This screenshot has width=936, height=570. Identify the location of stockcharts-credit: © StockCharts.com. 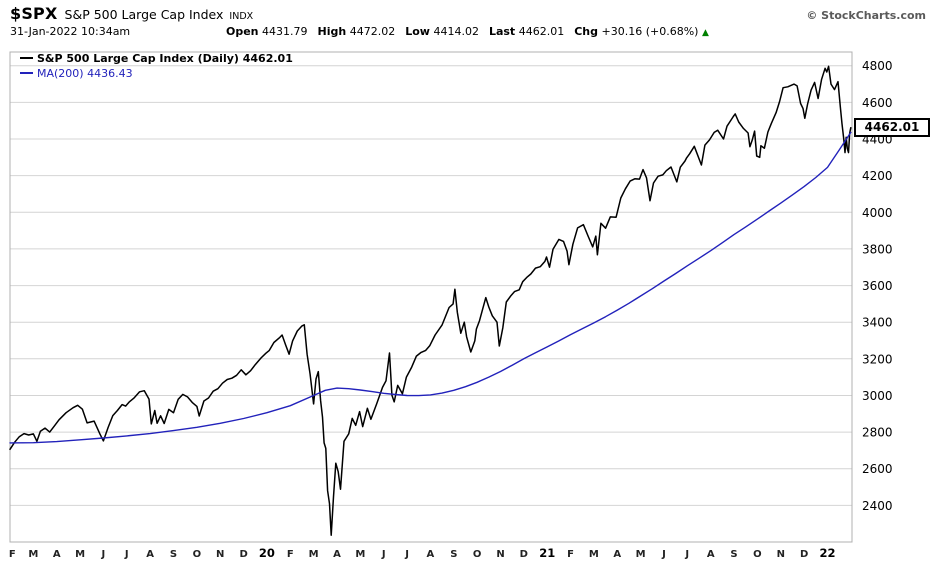
(866, 15).